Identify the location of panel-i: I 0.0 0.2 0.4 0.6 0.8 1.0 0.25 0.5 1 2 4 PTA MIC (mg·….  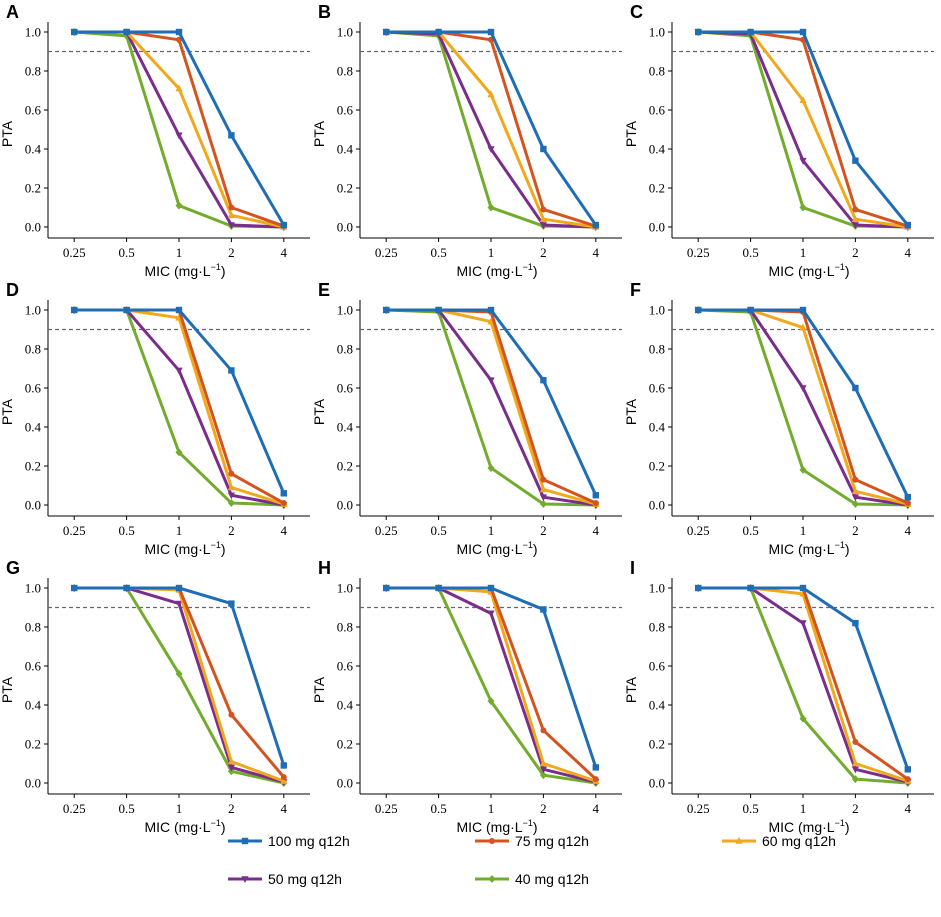
(778, 696).